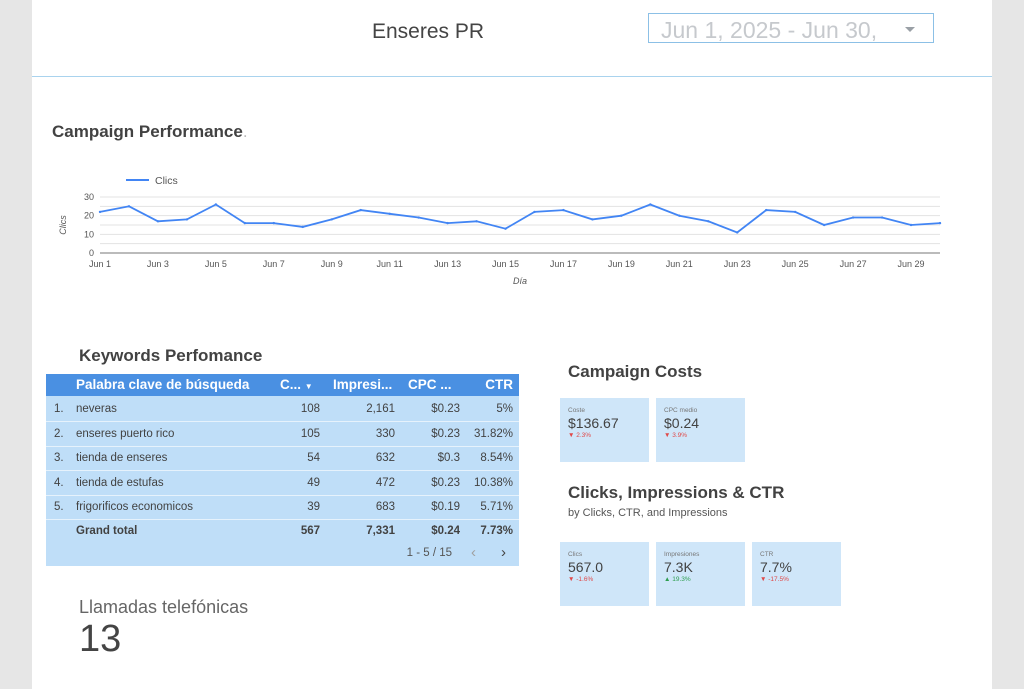 This screenshot has height=689, width=1024. Describe the element at coordinates (767, 554) in the screenshot. I see `scorecard-label: CTR` at that location.